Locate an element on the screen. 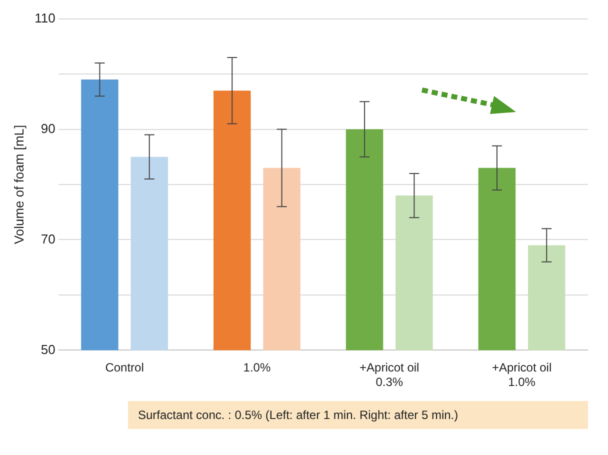 The width and height of the screenshot is (608, 455). x-tick-label: +Apricot oil 1.0% is located at coordinates (522, 375).